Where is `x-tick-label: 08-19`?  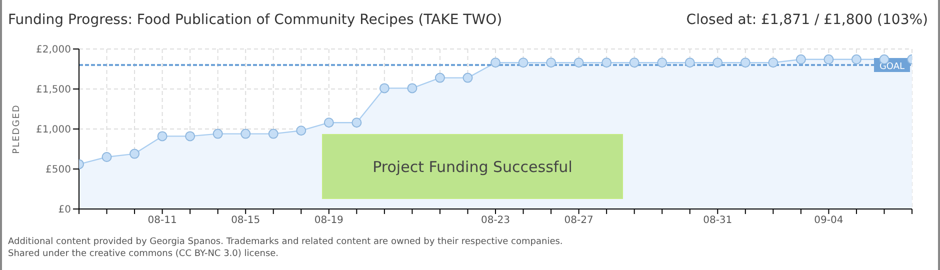 x-tick-label: 08-19 is located at coordinates (329, 220).